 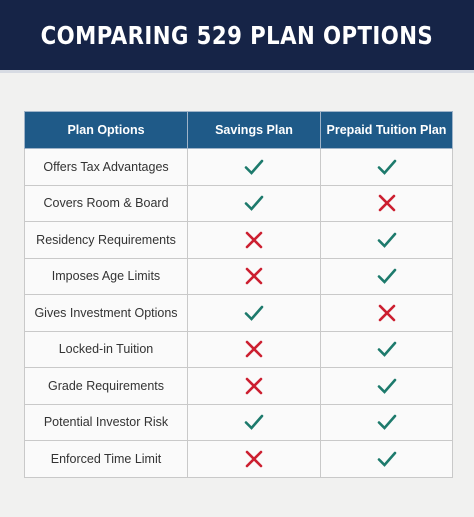 What do you see at coordinates (106, 386) in the screenshot?
I see `row-label: Grade Requirements` at bounding box center [106, 386].